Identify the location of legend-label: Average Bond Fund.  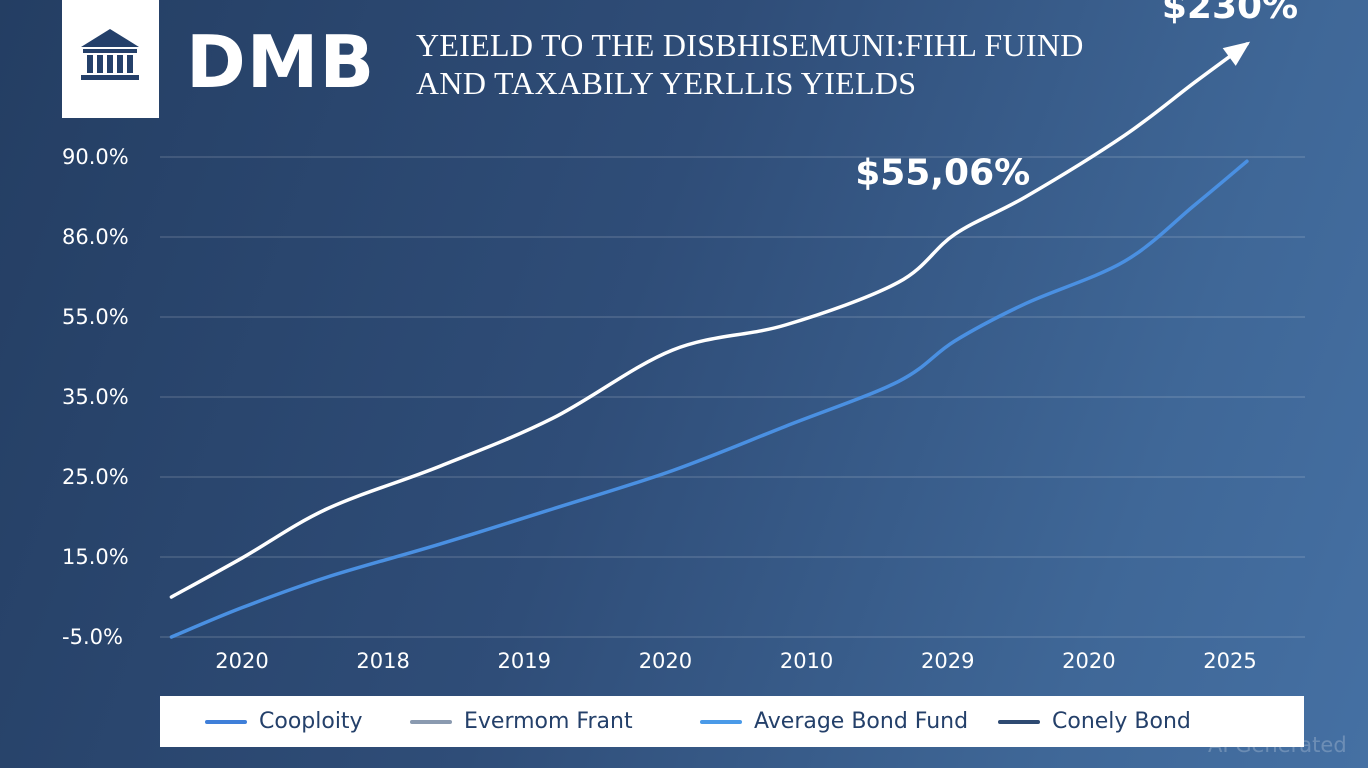
(861, 721).